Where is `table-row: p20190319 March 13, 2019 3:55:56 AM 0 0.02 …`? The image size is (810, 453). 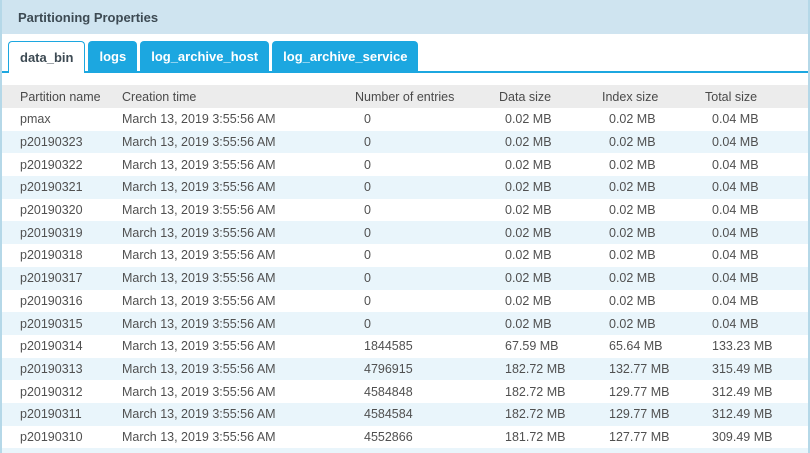
table-row: p20190319 March 13, 2019 3:55:56 AM 0 0.02 … is located at coordinates (405, 233).